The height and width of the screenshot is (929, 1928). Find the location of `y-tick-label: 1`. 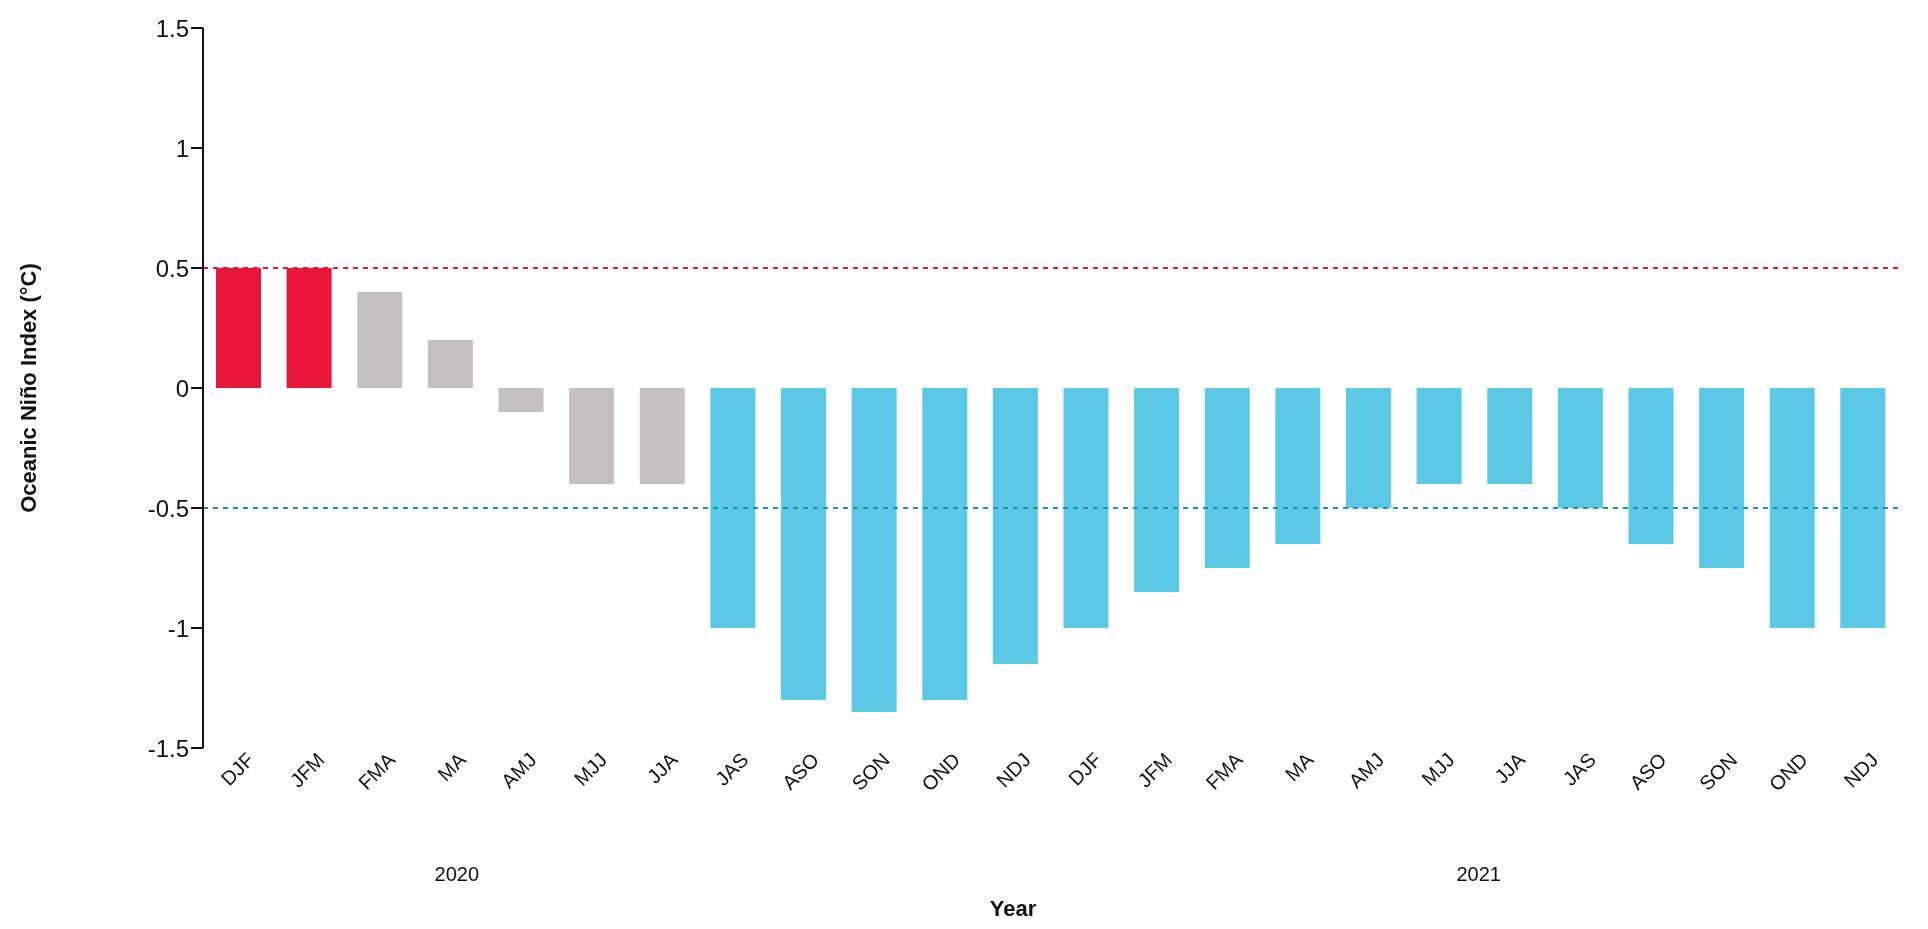

y-tick-label: 1 is located at coordinates (182, 148).